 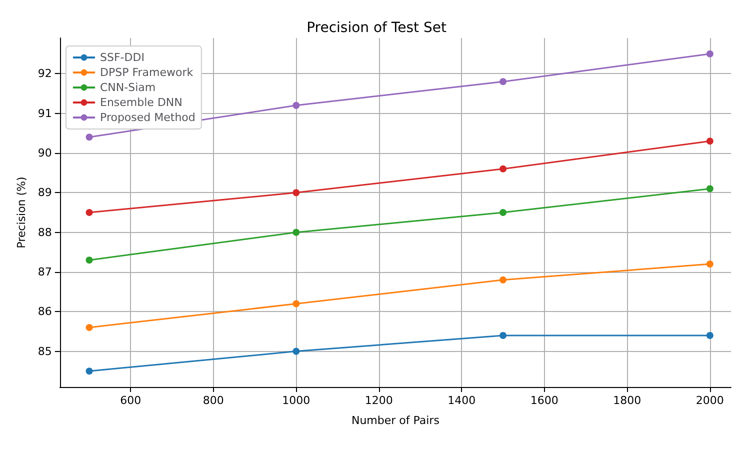 What do you see at coordinates (45, 153) in the screenshot?
I see `y-tick-label: 90` at bounding box center [45, 153].